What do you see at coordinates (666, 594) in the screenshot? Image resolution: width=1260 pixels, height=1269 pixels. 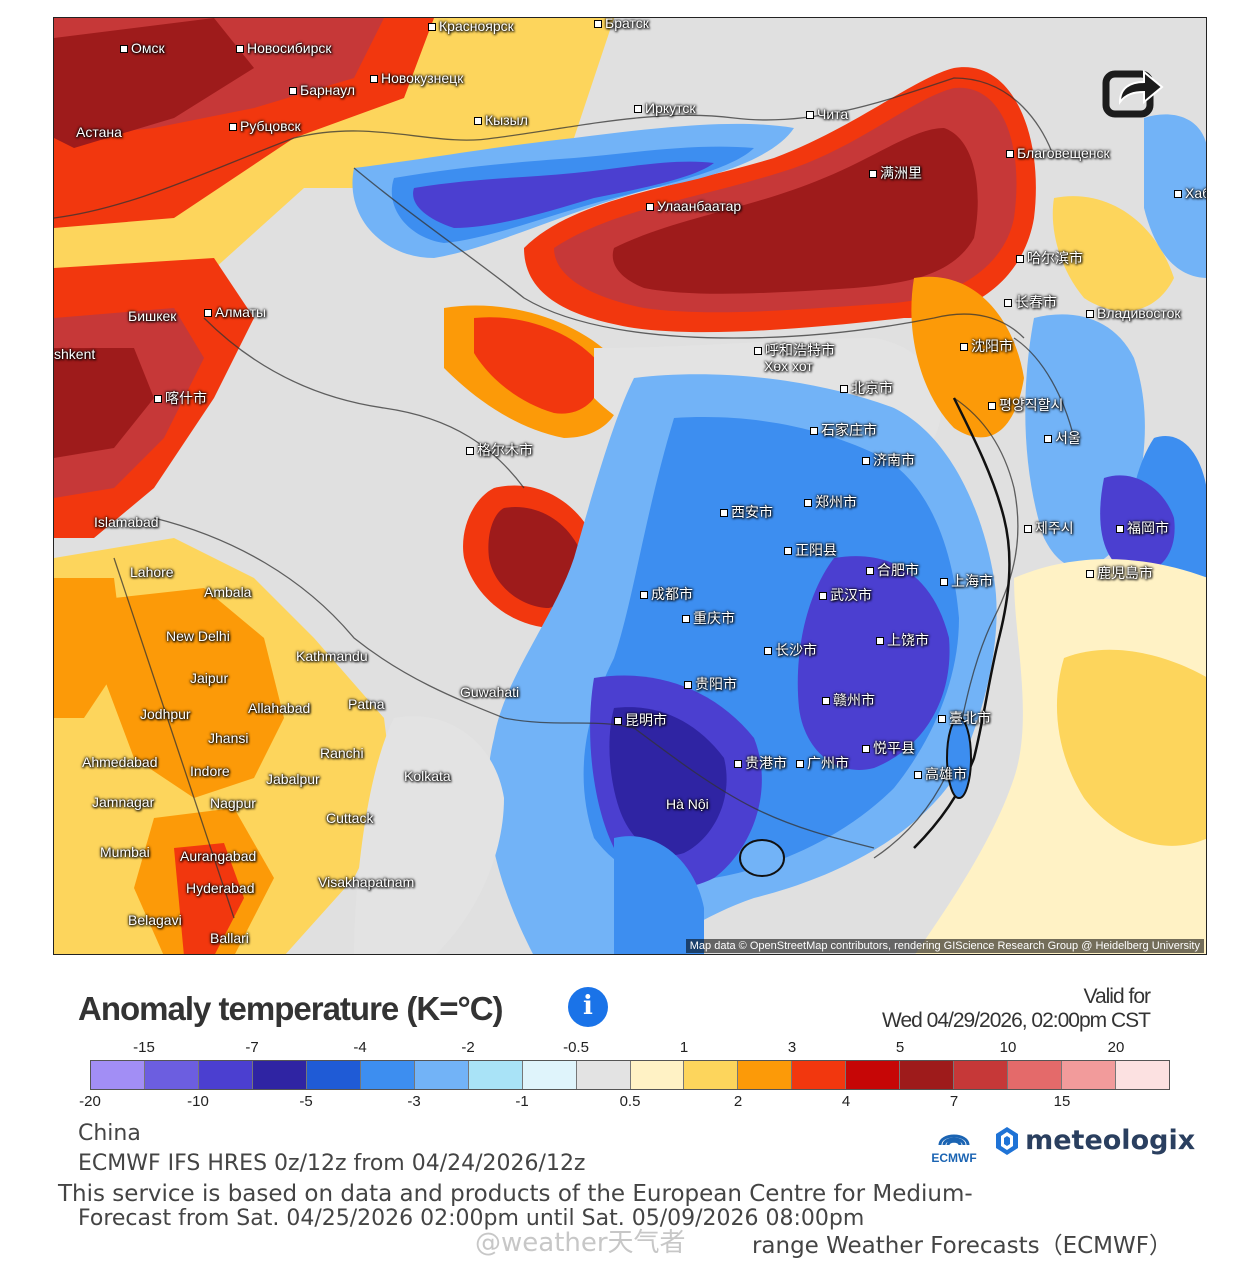 I see `city-label-chengdu: 成都市` at bounding box center [666, 594].